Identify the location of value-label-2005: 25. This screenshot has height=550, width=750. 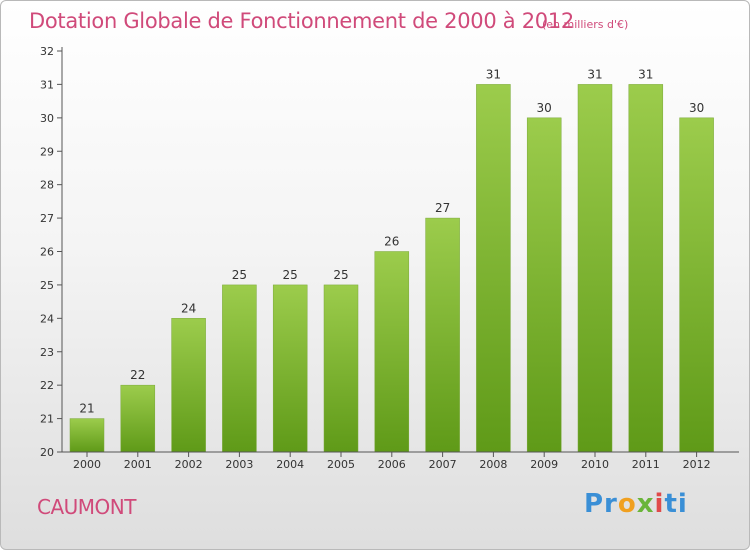
(340, 275).